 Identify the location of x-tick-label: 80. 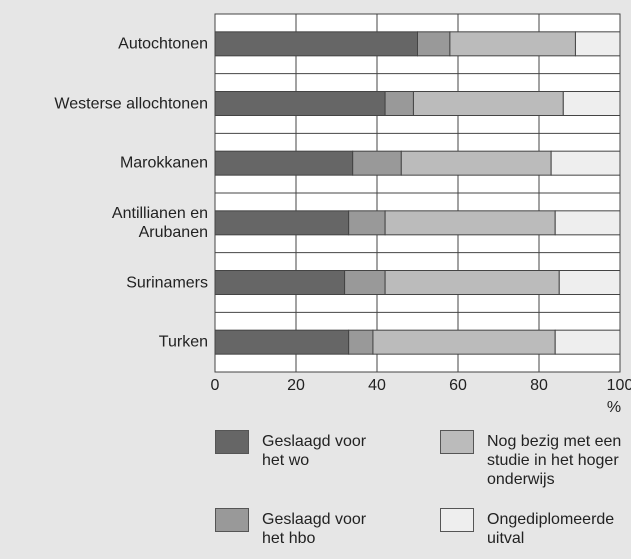
(539, 385).